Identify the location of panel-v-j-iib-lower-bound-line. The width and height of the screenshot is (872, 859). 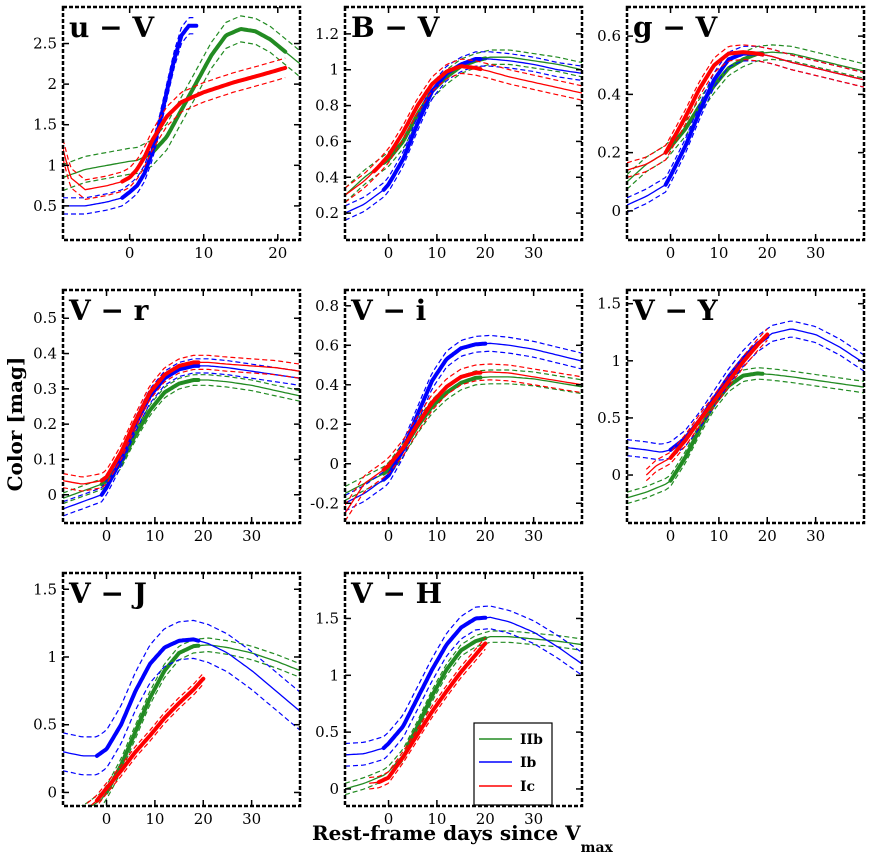
(200, 728).